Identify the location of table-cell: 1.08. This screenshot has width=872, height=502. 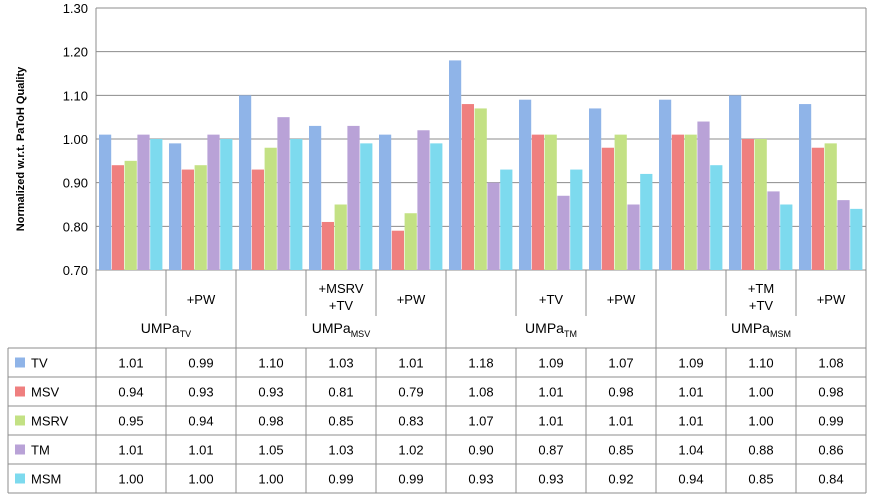
(830, 363).